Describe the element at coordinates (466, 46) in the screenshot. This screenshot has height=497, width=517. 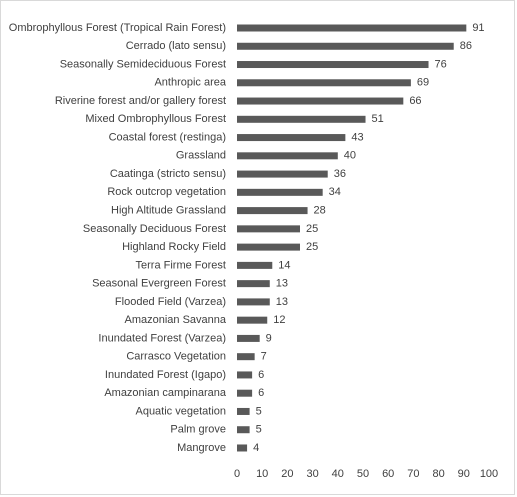
I see `value-label: 86` at that location.